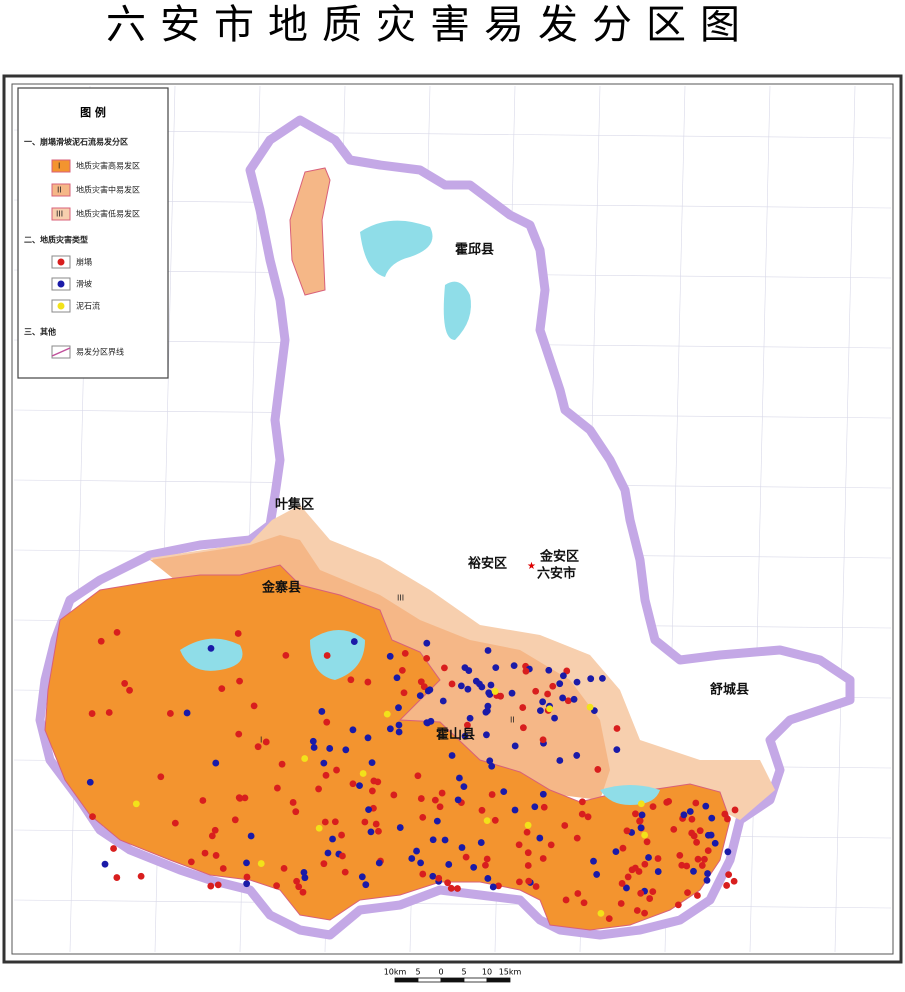 The height and width of the screenshot is (992, 905). I want to click on grid-line, so click(452, 904).